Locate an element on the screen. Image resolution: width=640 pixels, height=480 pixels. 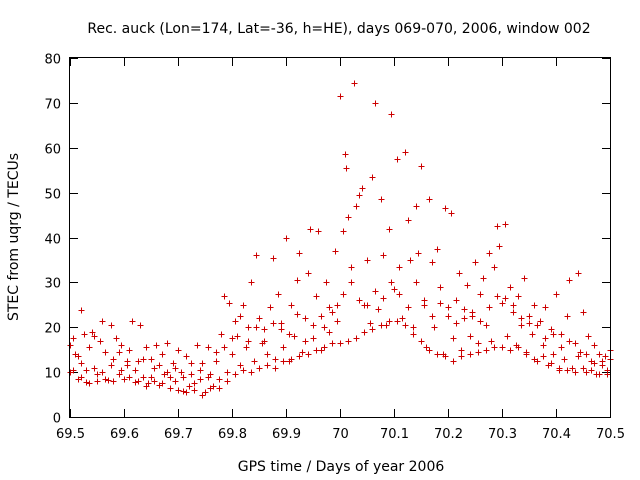
y-tick-label: 30 is located at coordinates (52, 284).